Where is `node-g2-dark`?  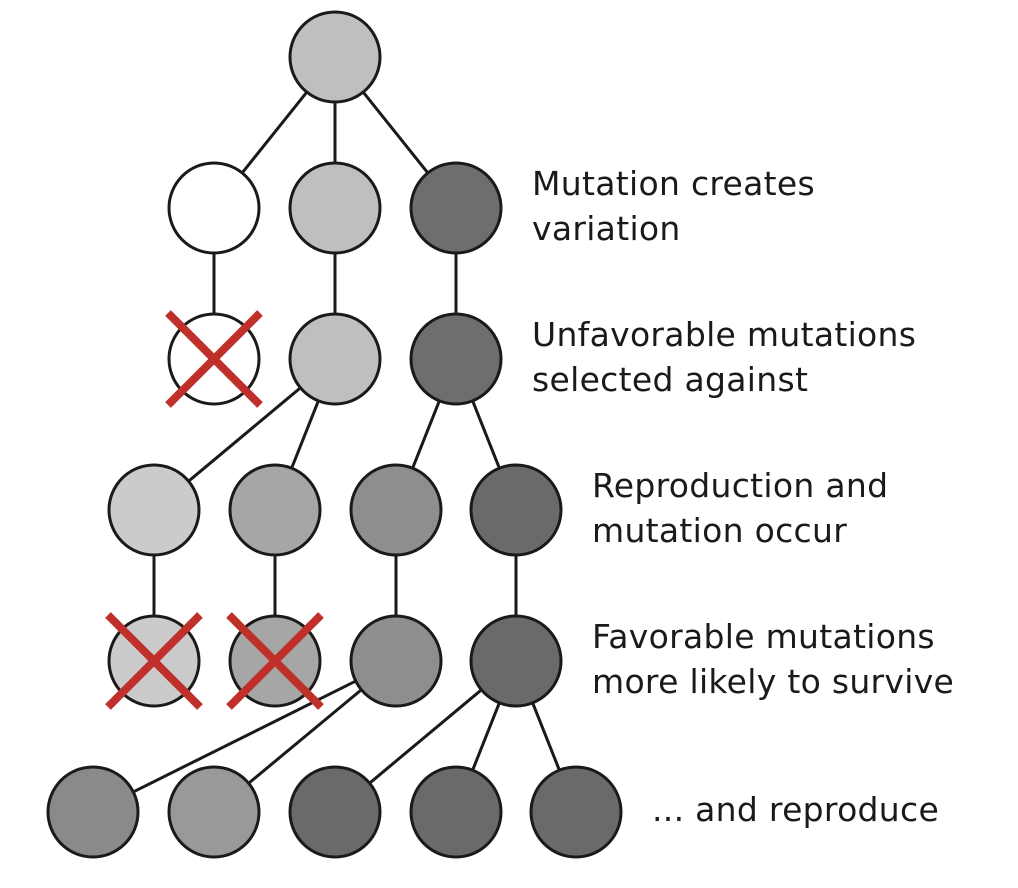
node-g2-dark is located at coordinates (456, 359).